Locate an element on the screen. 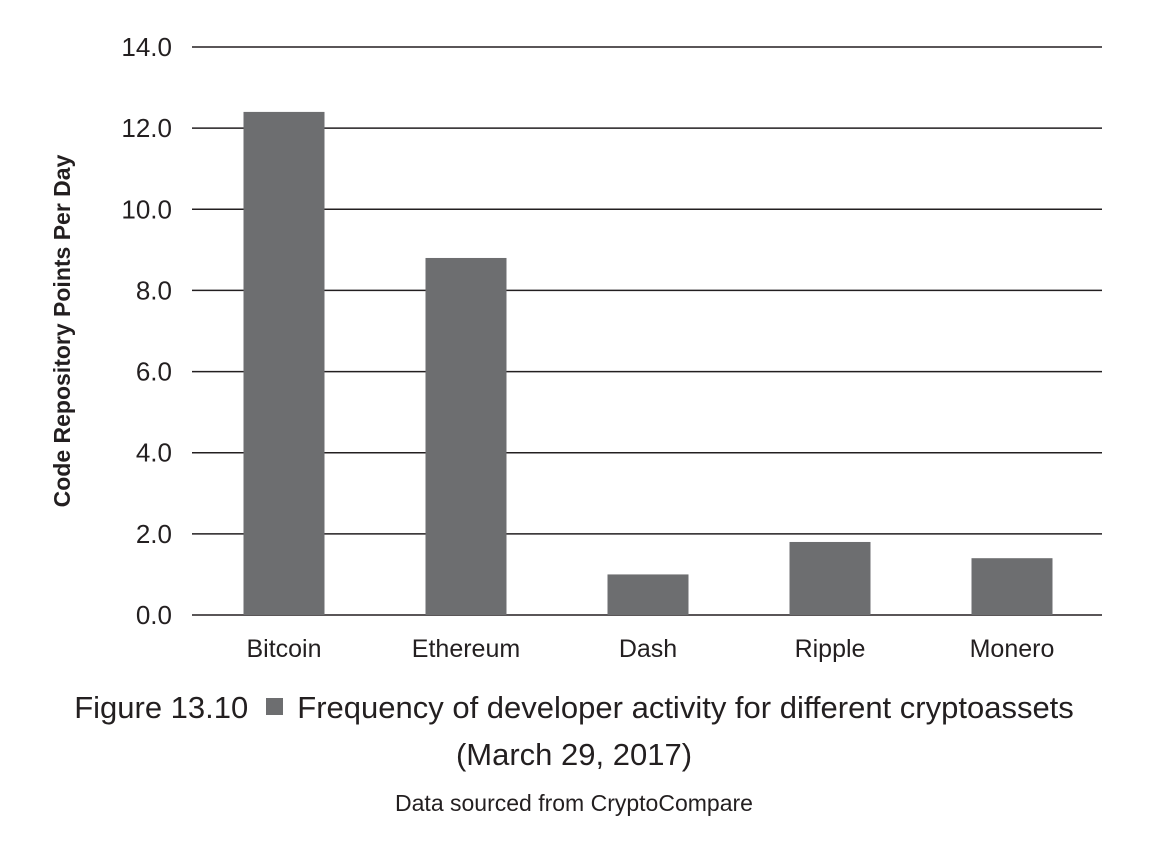 The image size is (1168, 858). y-tick-label: 2.0 is located at coordinates (154, 534).